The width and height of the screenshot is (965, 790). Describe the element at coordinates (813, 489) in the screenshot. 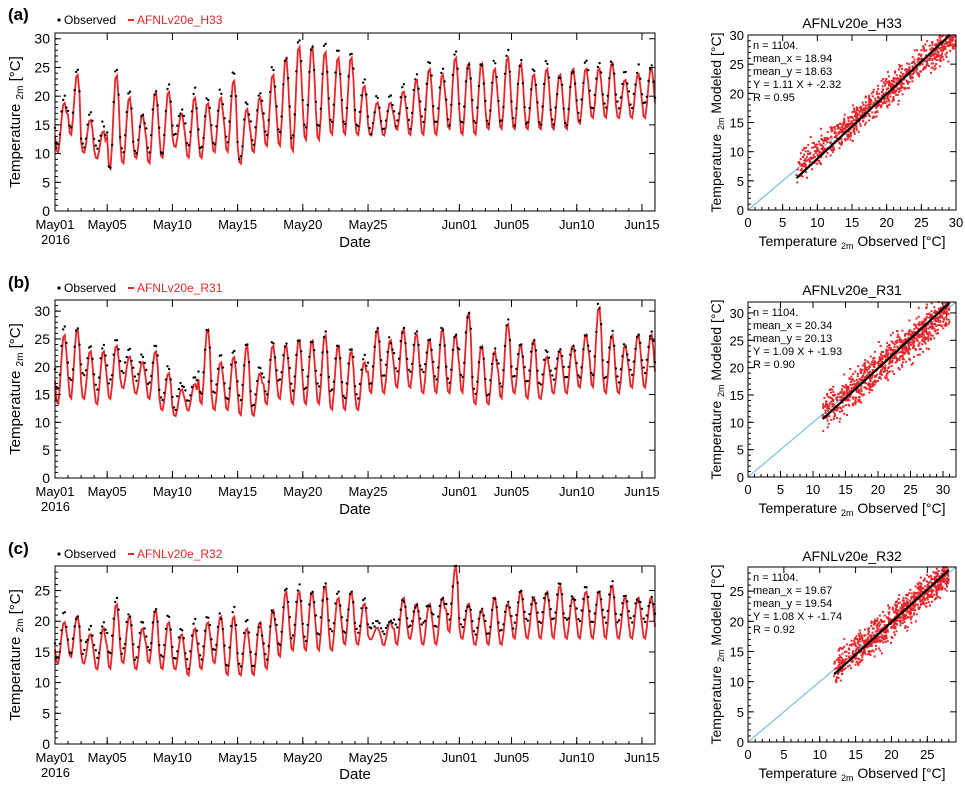

I see `scatter-x-tick-label: 10` at that location.